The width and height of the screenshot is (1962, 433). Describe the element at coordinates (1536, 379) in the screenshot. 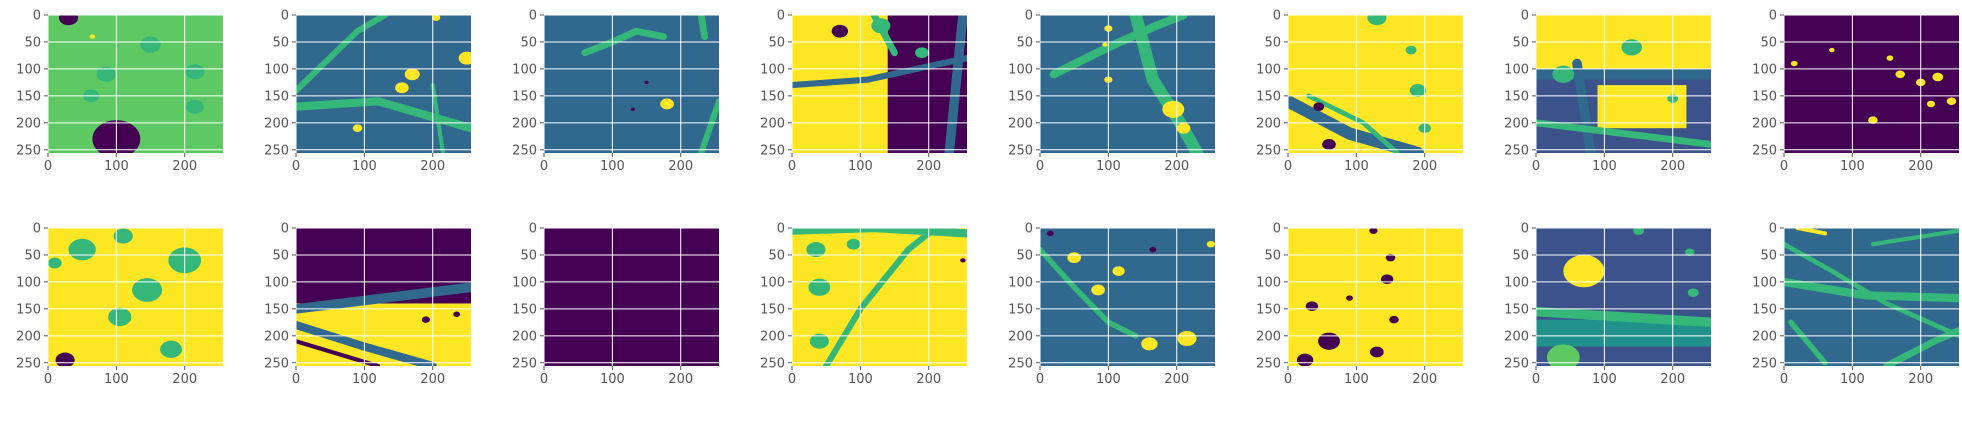

I see `panel-15-xtick-label: 0` at that location.